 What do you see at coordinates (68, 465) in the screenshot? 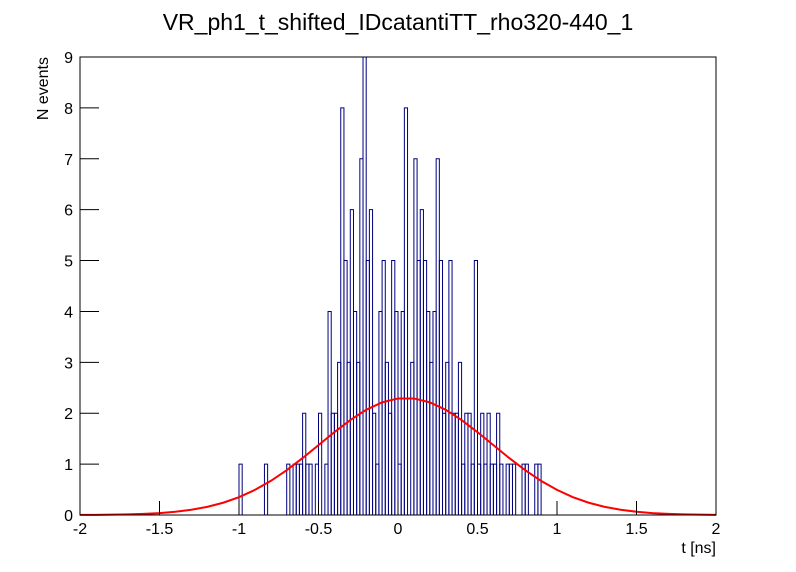
I see `y-tick-label: 1` at bounding box center [68, 465].